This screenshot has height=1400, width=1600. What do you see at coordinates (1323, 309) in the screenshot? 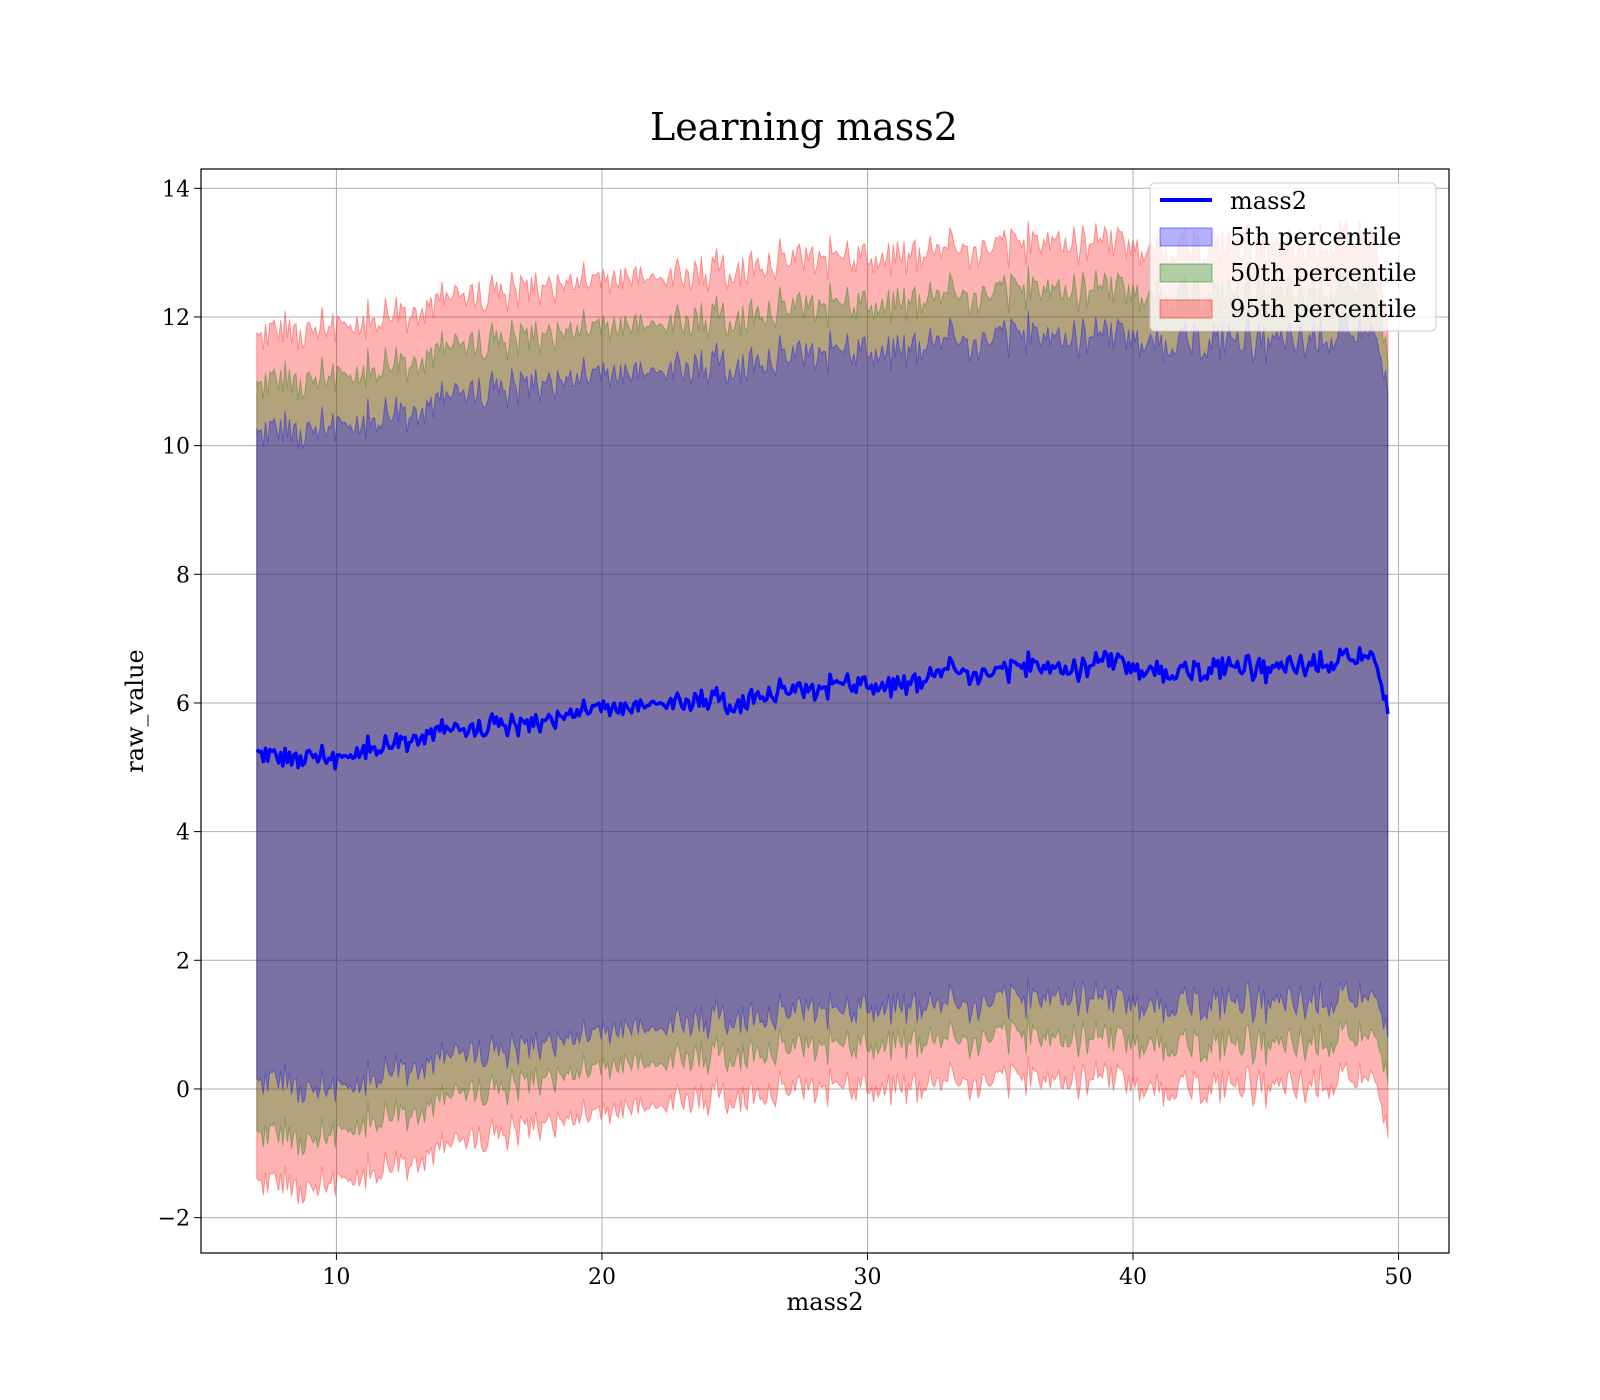
I see `legend-label-95th: 95th percentile` at bounding box center [1323, 309].